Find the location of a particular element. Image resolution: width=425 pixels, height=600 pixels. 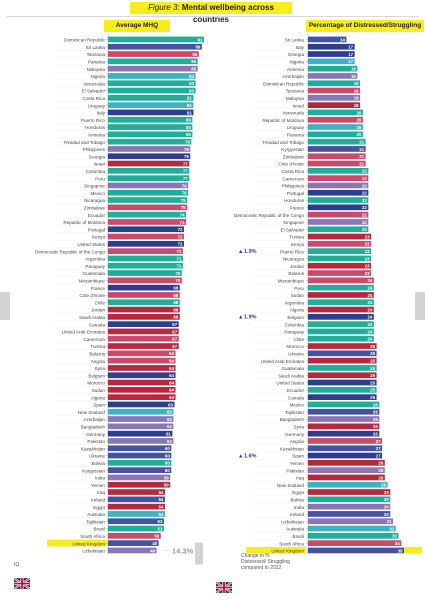

data-label: 24 is located at coordinates (369, 331).